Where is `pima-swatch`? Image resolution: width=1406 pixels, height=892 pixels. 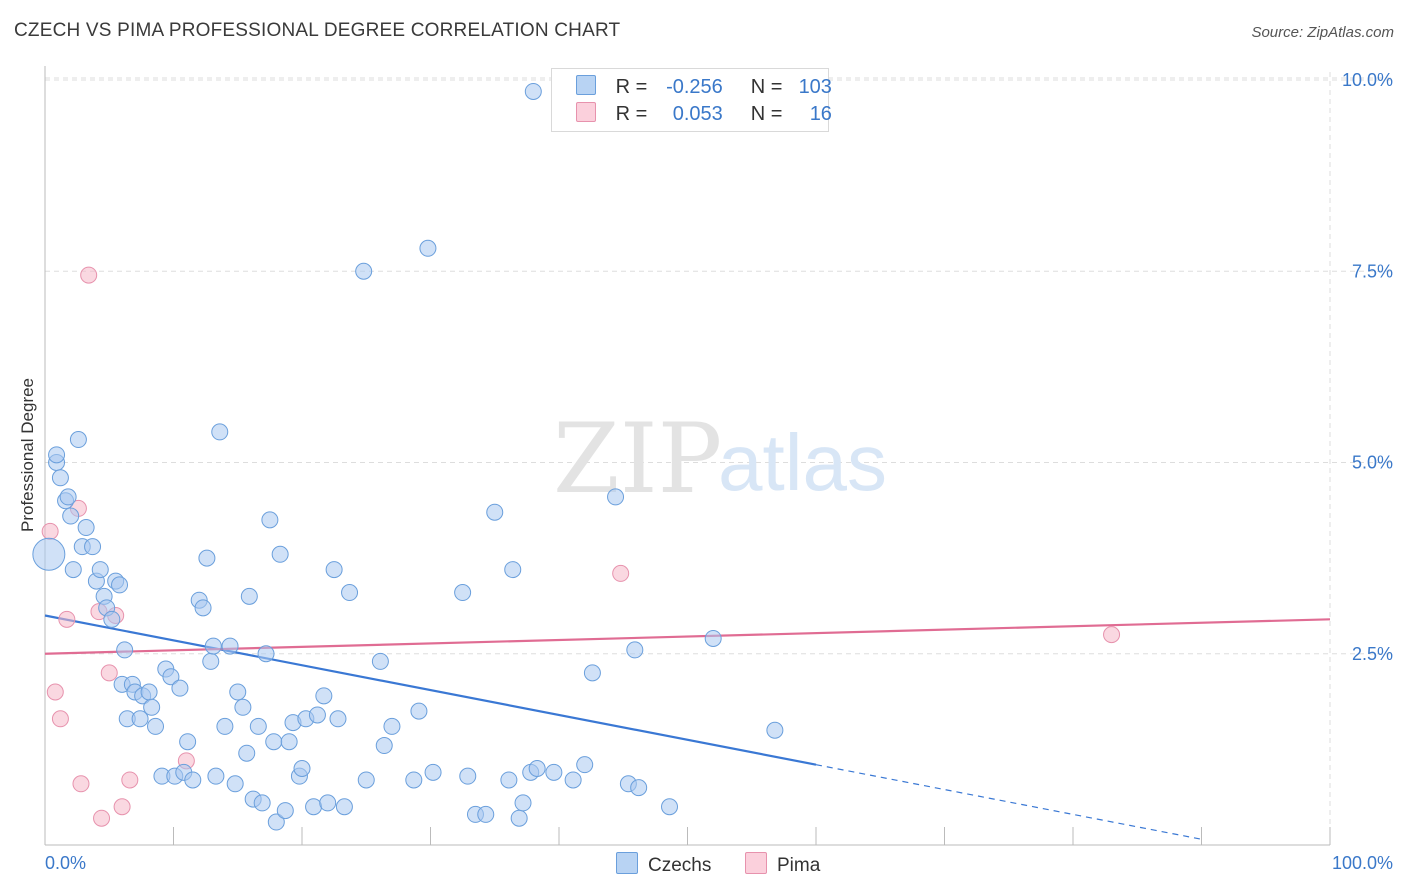 pima-swatch is located at coordinates (586, 112).